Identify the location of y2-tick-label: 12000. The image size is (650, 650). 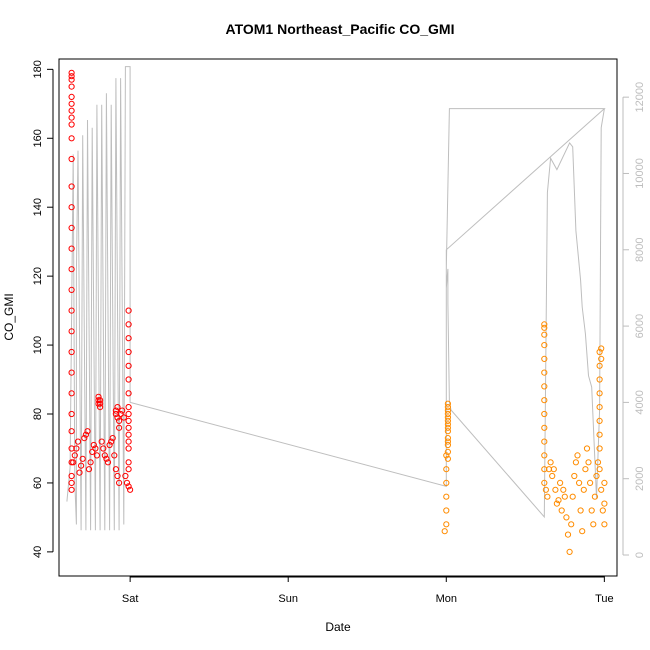
(640, 97).